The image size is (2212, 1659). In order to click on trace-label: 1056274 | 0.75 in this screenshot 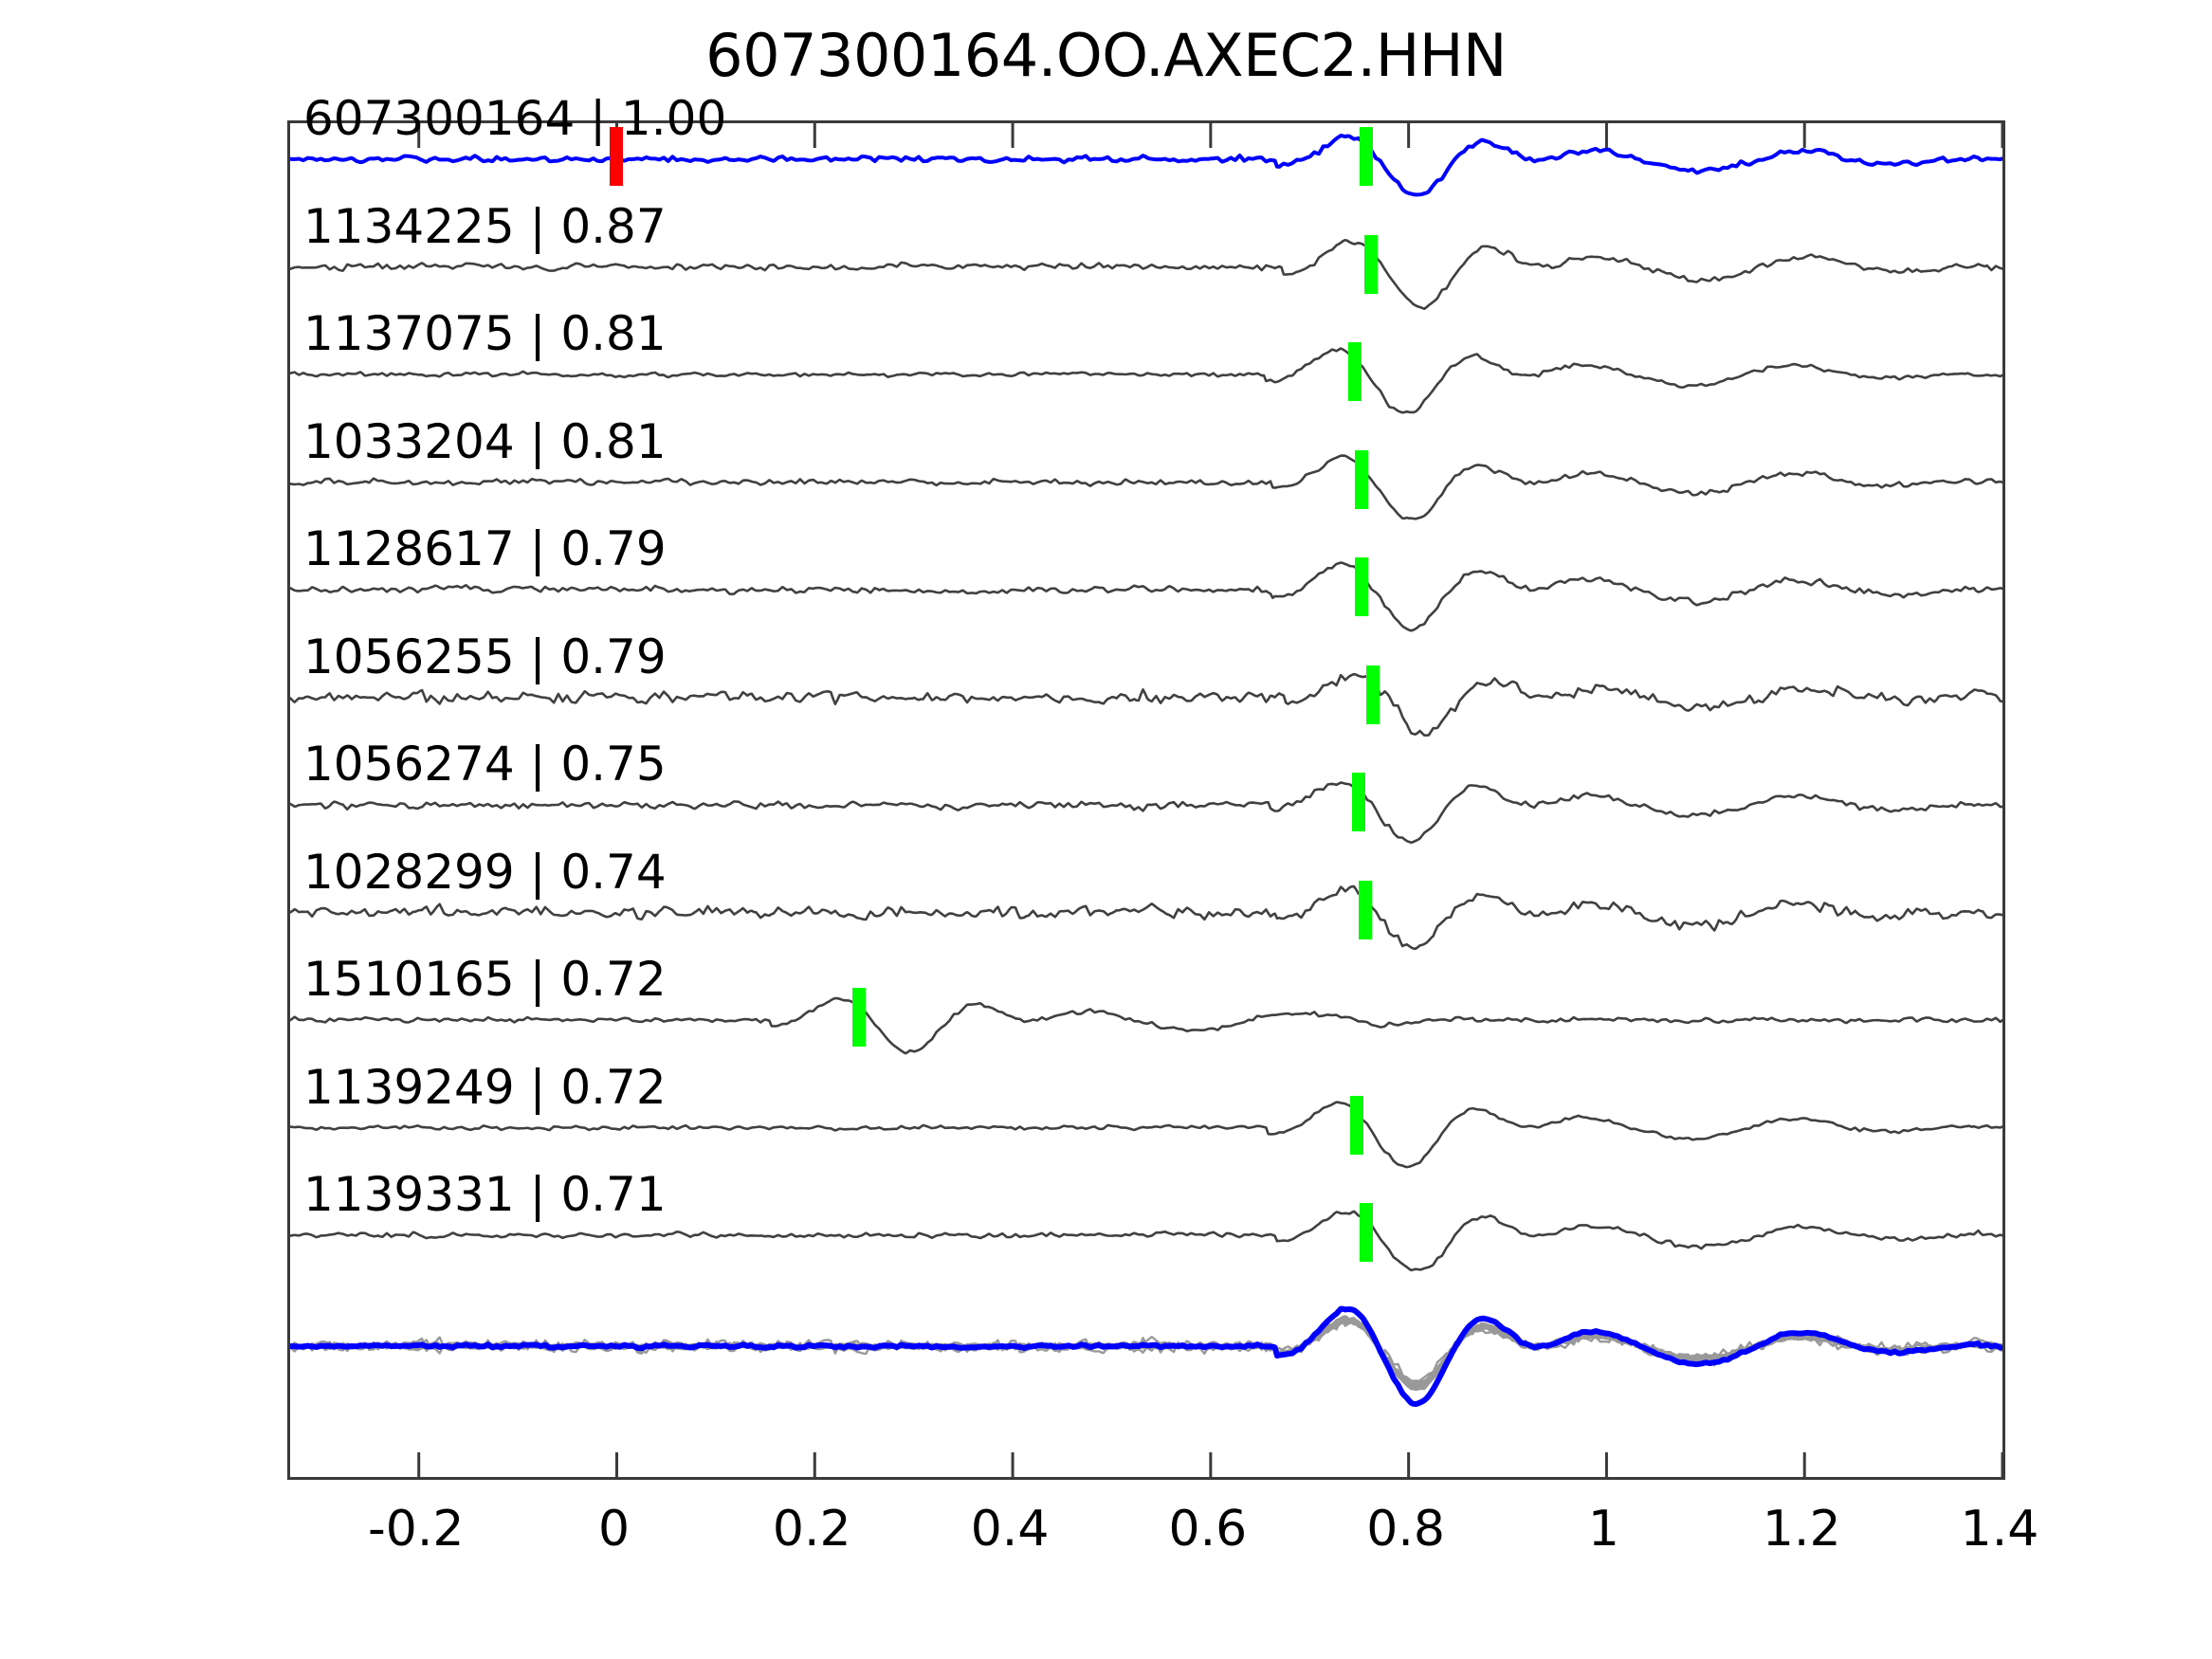, I will do `click(485, 764)`.